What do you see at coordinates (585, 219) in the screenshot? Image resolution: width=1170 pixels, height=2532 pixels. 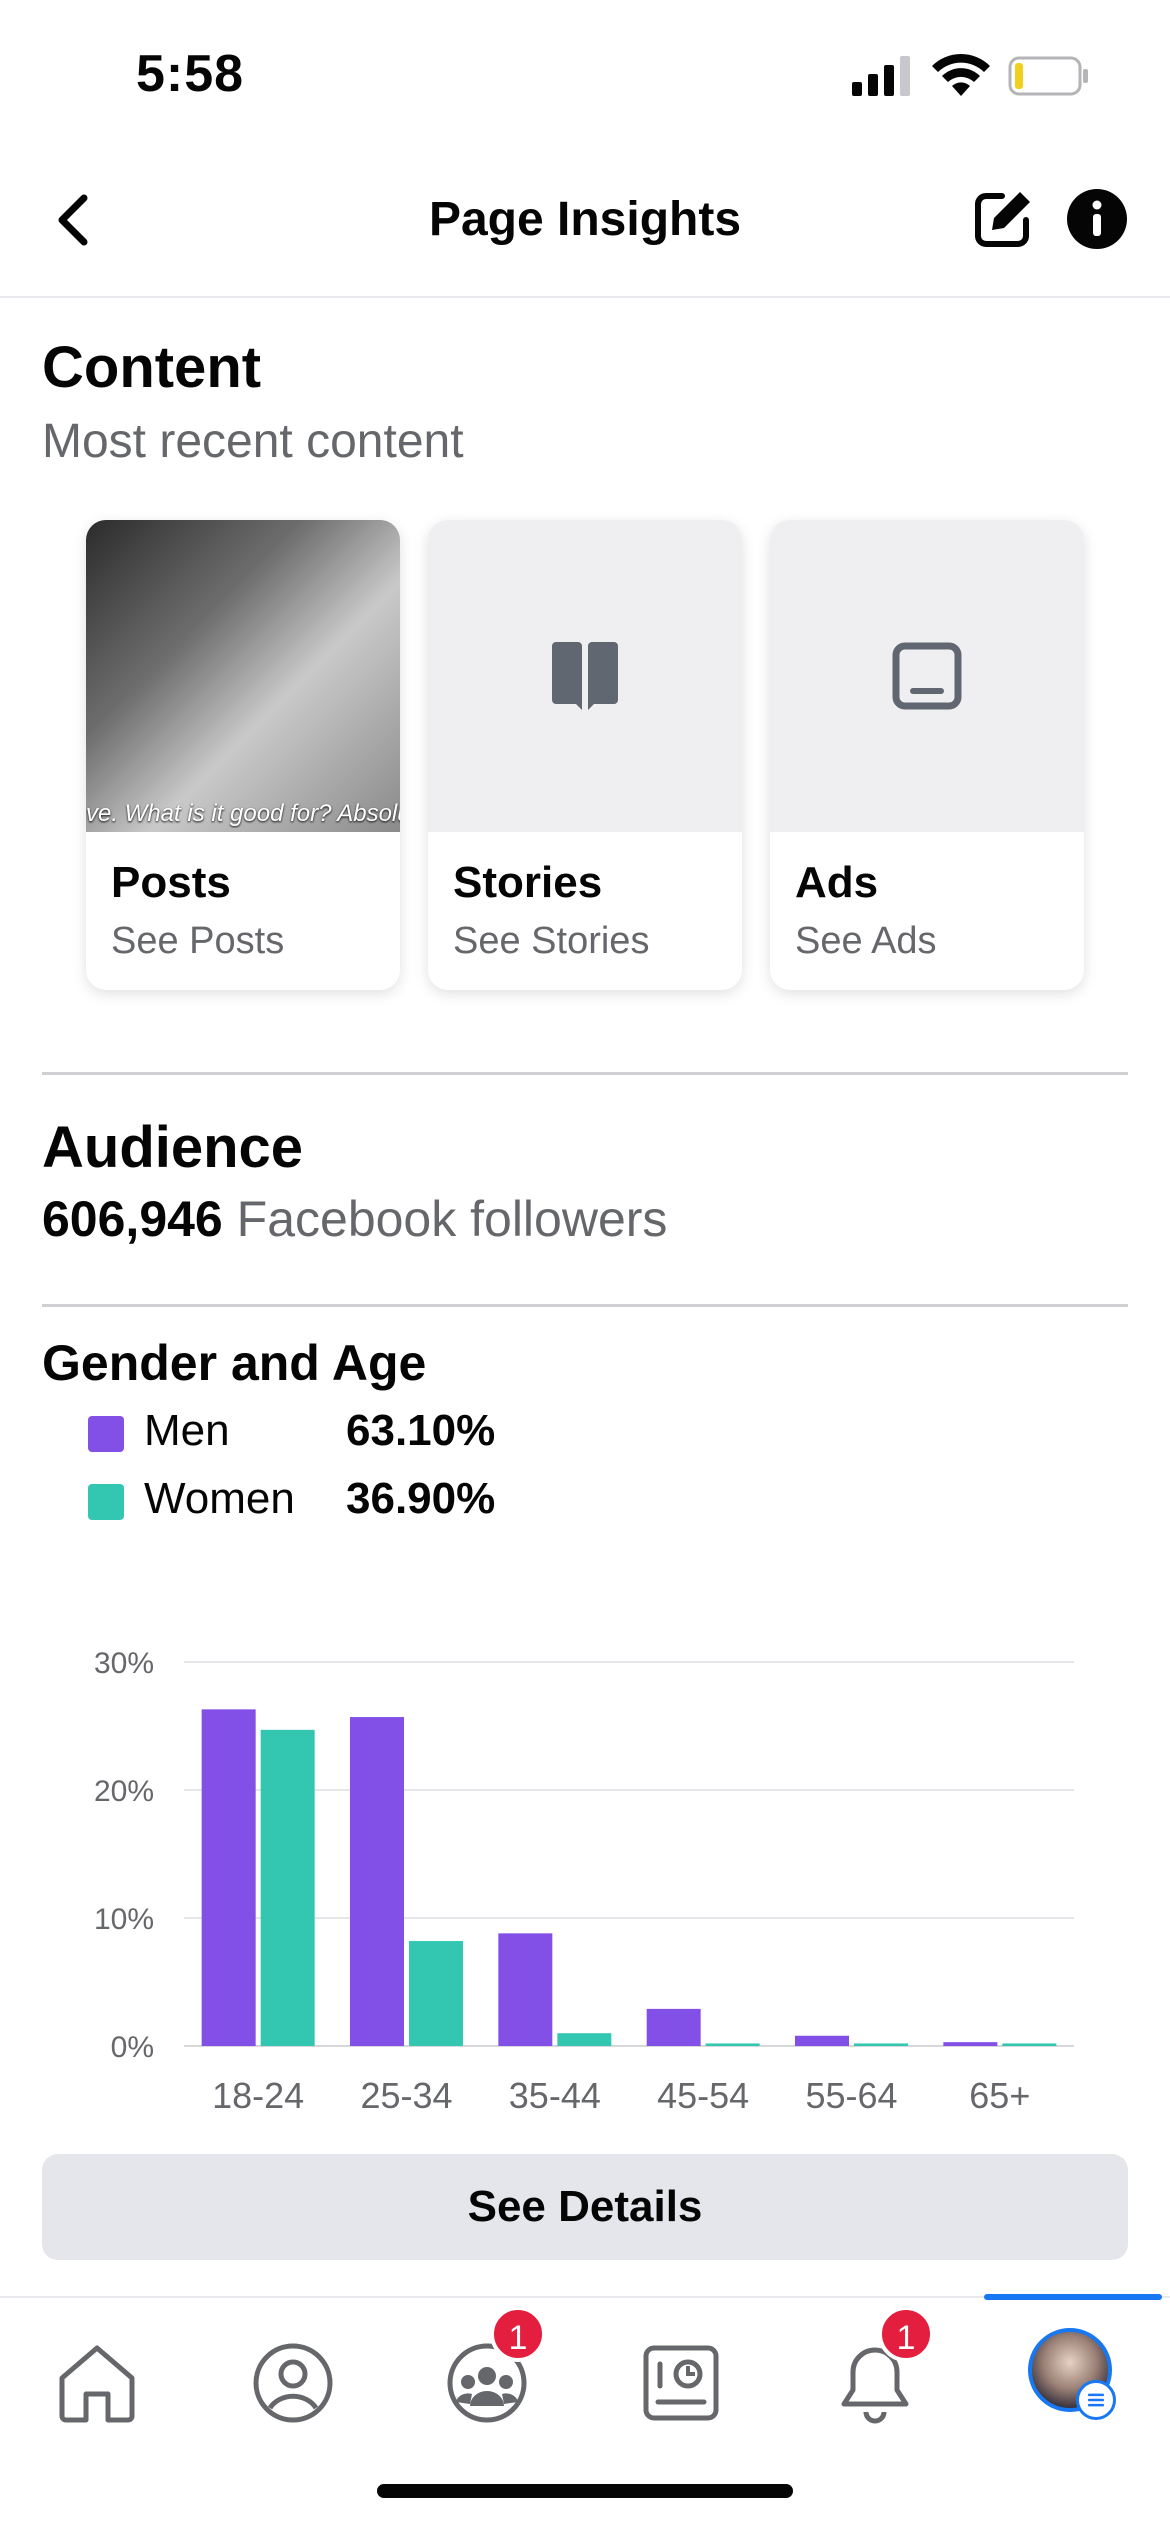 I see `page-title: Page Insights` at bounding box center [585, 219].